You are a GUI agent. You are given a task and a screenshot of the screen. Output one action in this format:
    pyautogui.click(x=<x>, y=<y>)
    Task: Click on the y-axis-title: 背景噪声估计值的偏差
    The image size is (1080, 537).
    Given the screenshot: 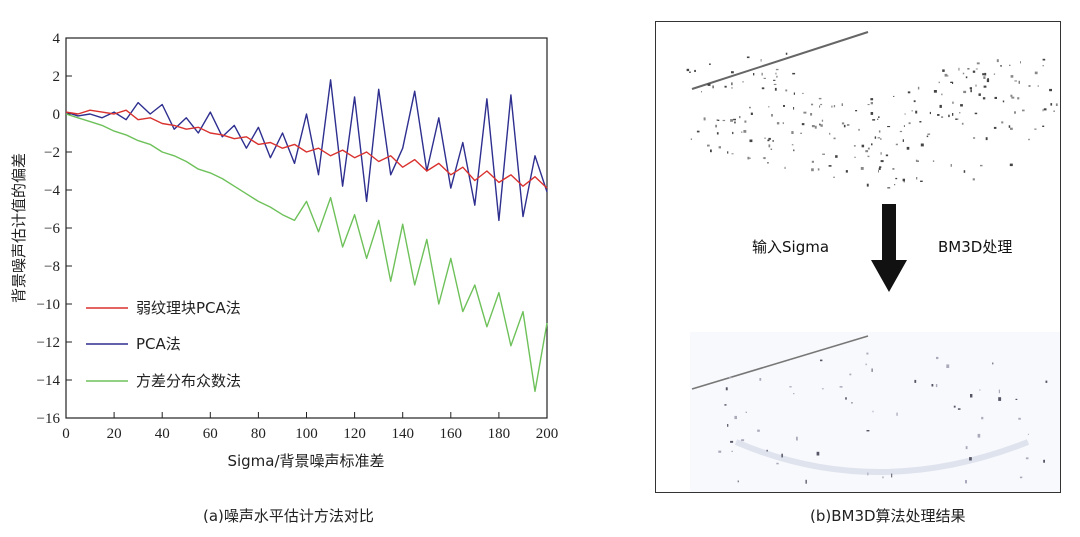 What is the action you would take?
    pyautogui.click(x=19, y=228)
    